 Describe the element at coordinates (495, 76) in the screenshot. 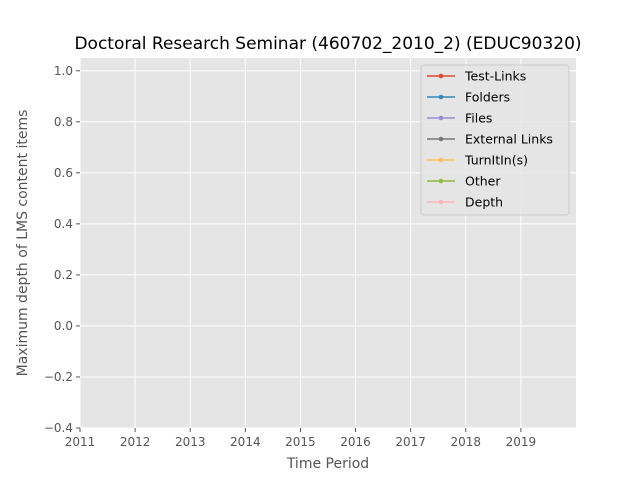

I see `legend-label: Test-Links` at that location.